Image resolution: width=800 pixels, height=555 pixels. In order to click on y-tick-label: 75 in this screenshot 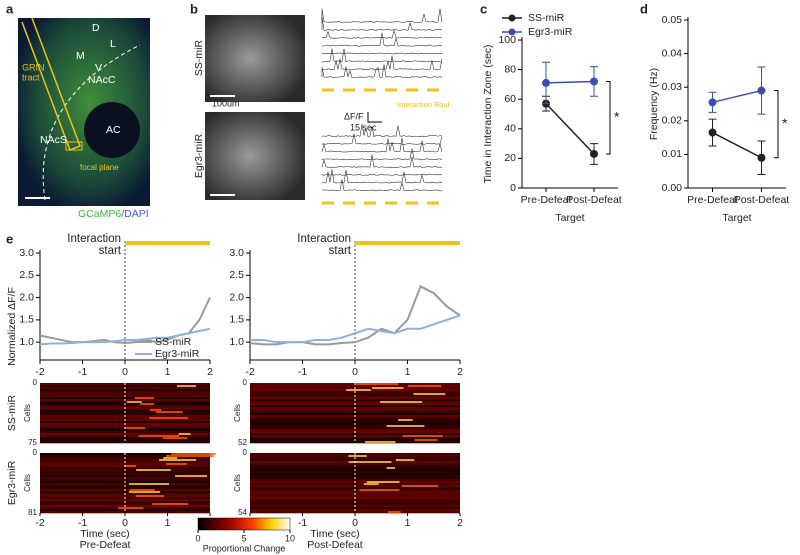, I will do `click(32, 442)`.